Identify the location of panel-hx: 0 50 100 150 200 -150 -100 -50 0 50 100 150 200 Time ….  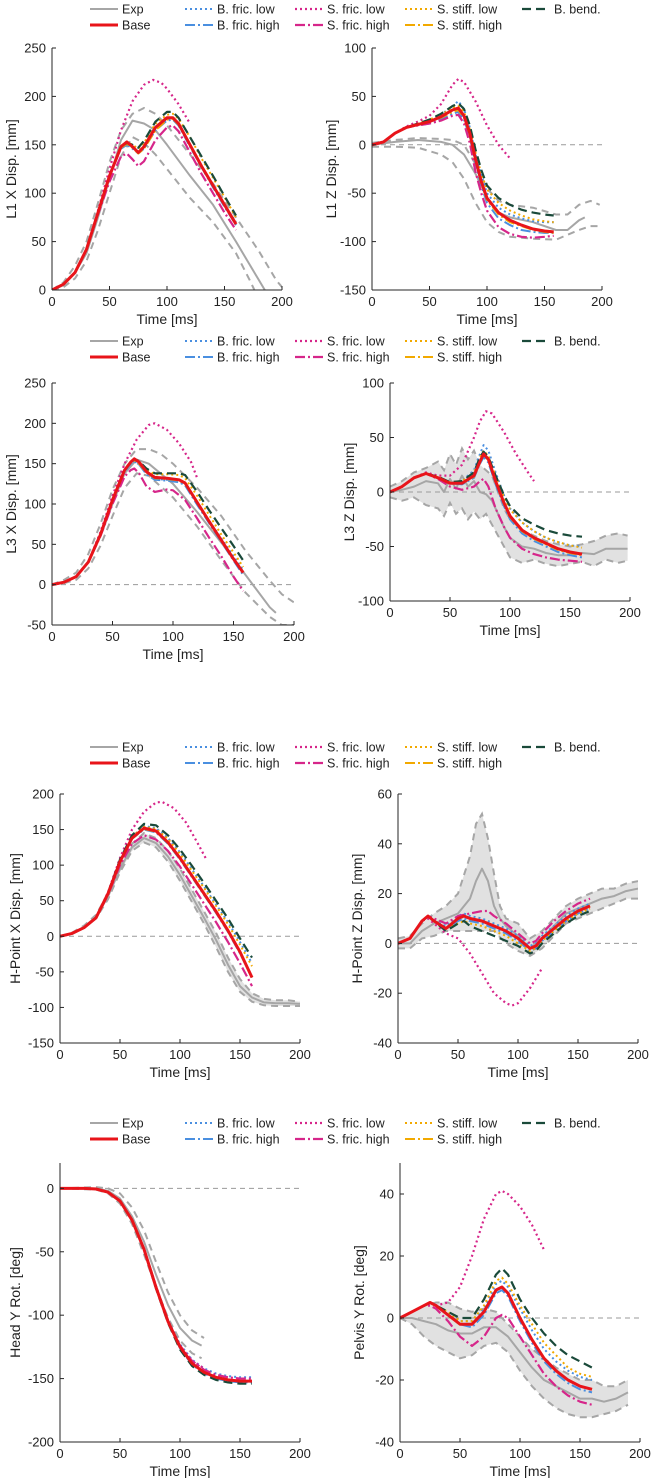
(159, 934).